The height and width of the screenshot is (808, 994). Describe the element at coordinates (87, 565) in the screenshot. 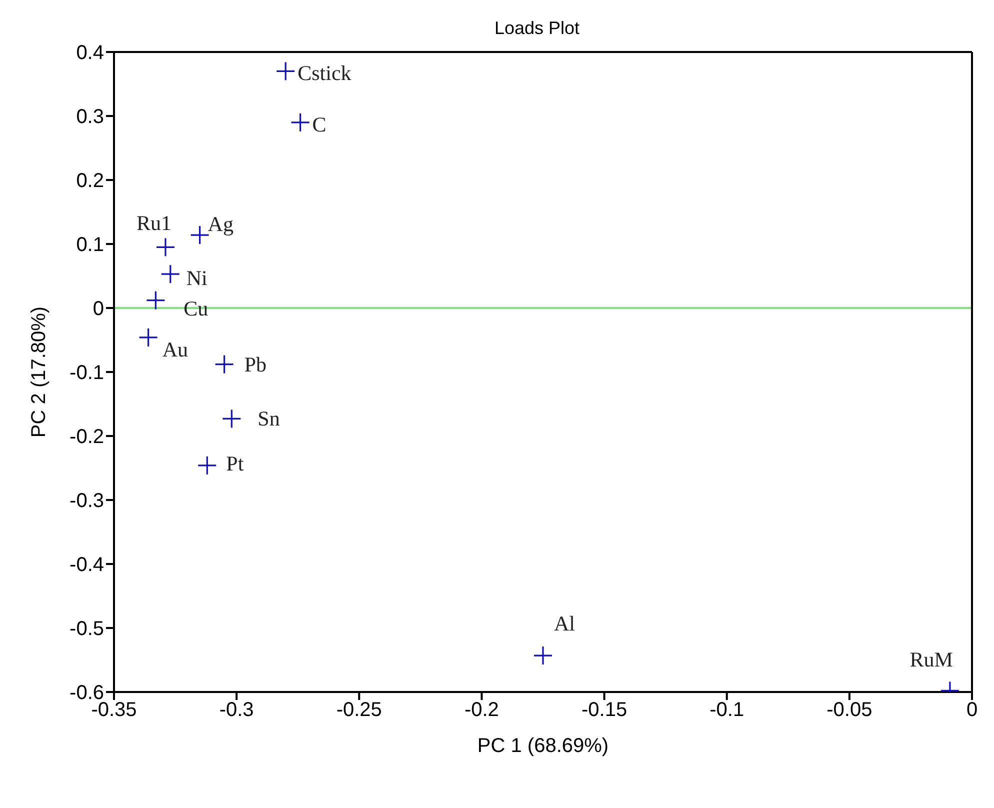

I see `y-tick-label: -0.4` at that location.